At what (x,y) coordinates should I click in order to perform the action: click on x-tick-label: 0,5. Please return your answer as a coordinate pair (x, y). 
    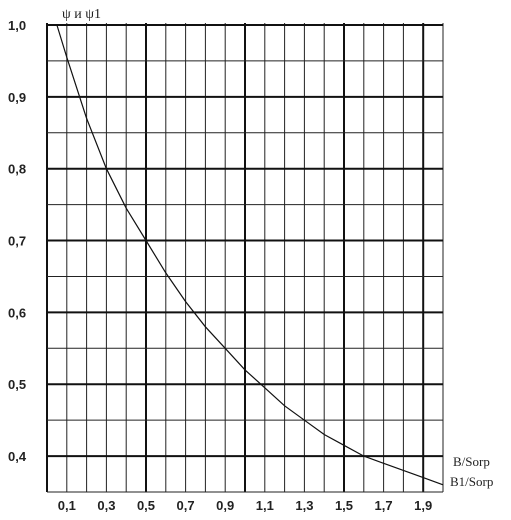
    Looking at the image, I should click on (146, 505).